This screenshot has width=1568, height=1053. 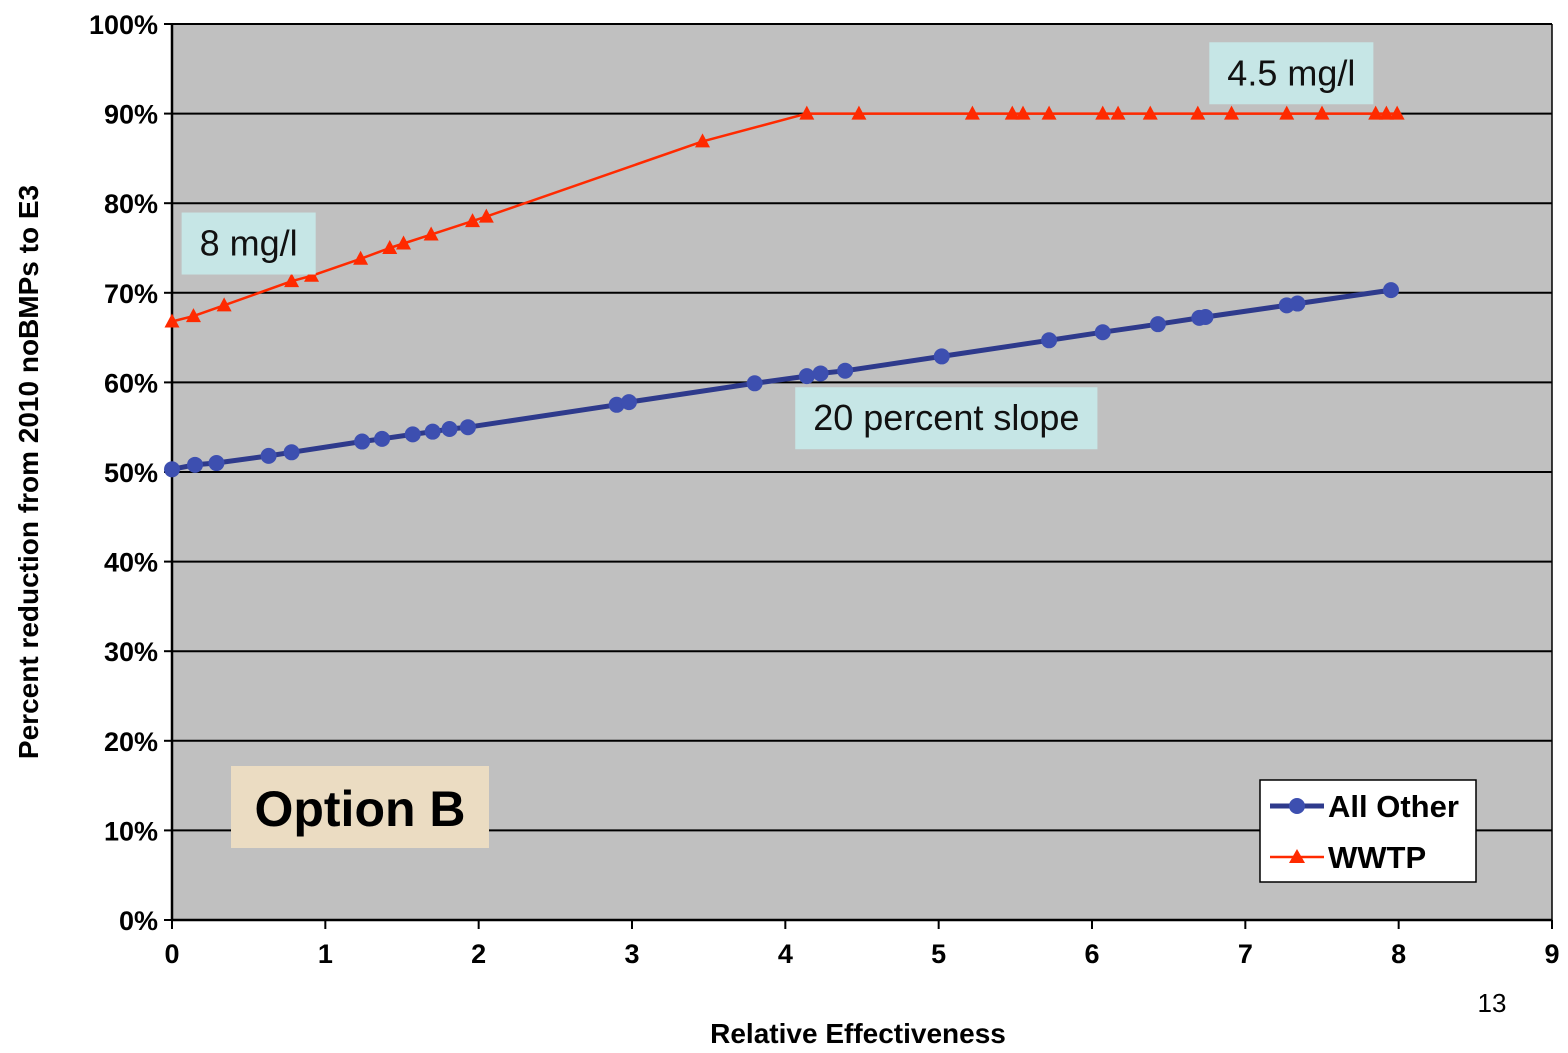 What do you see at coordinates (785, 954) in the screenshot?
I see `x-tick-label: 4` at bounding box center [785, 954].